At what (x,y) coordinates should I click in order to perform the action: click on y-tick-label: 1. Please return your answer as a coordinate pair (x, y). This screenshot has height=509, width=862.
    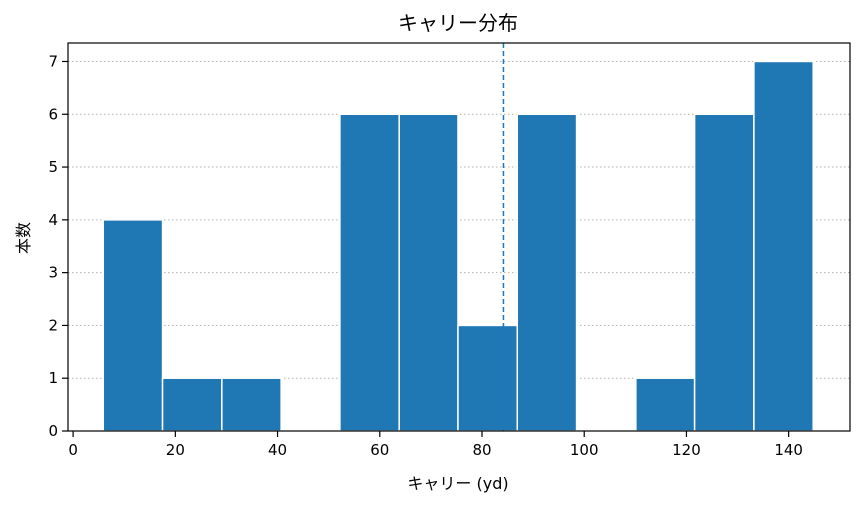
    Looking at the image, I should click on (53, 378).